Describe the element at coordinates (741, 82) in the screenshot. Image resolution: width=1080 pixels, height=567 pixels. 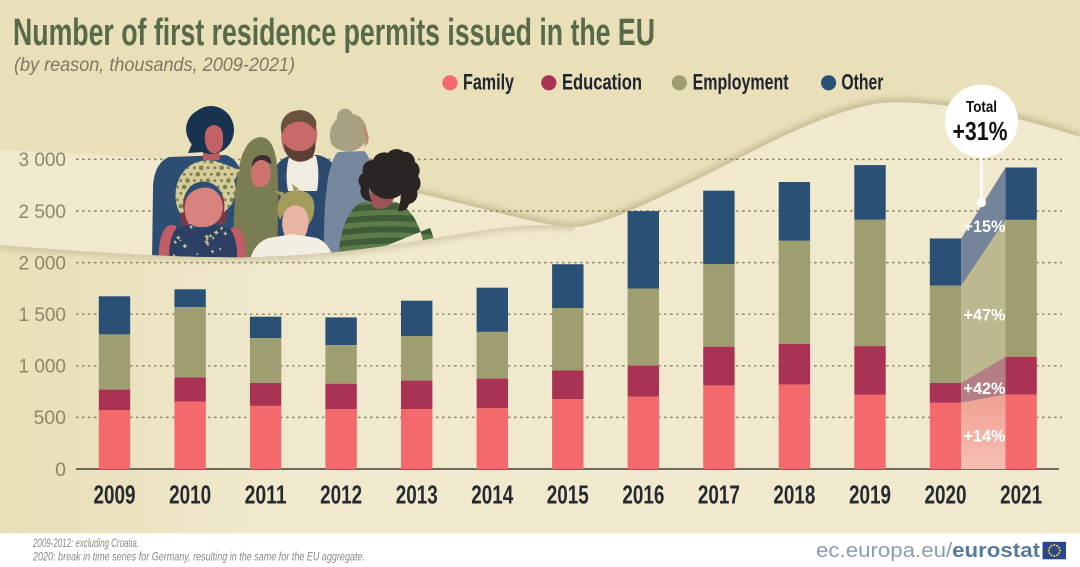
I see `svg-text: Employment` at that location.